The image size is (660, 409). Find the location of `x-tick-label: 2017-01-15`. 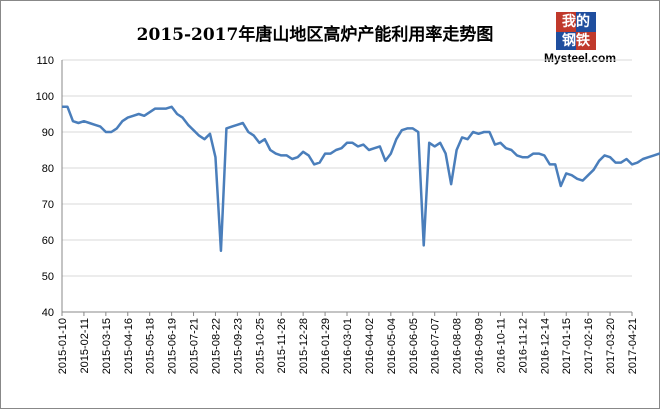

x-tick-label: 2017-01-15 is located at coordinates (567, 346).